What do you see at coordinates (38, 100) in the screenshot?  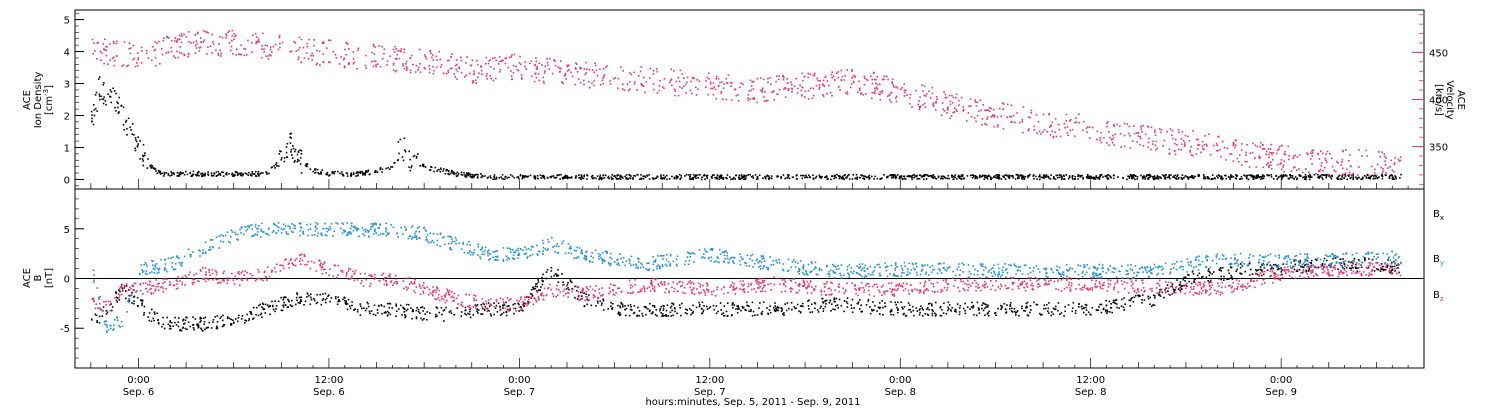 I see `density-axis-title-line: Ion Density` at bounding box center [38, 100].